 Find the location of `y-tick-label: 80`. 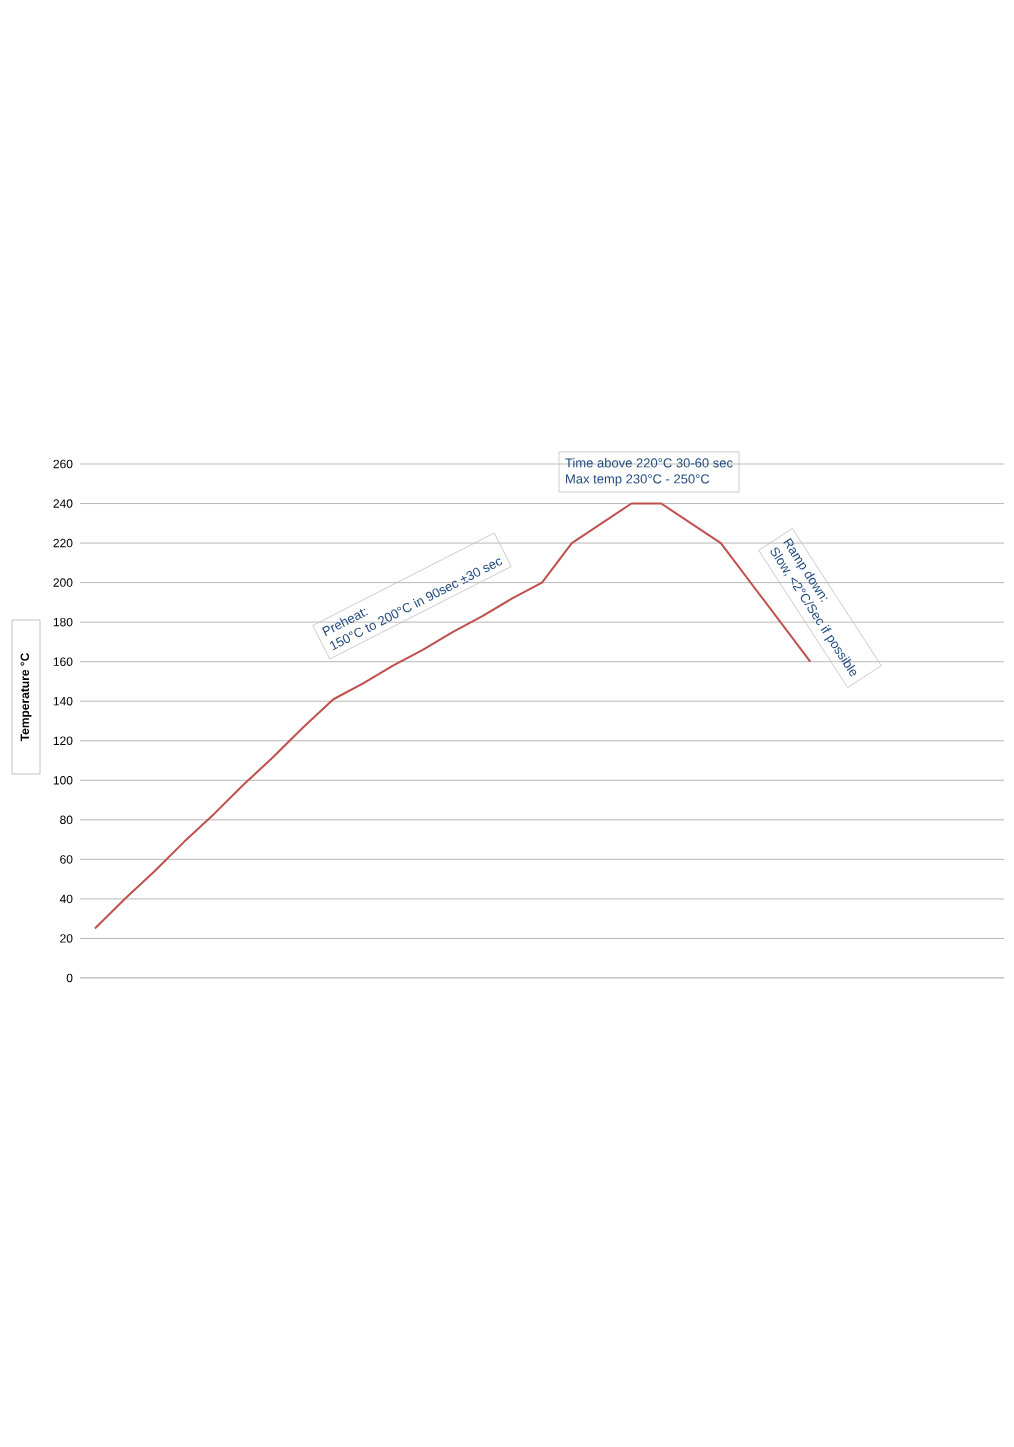

y-tick-label: 80 is located at coordinates (66, 820).